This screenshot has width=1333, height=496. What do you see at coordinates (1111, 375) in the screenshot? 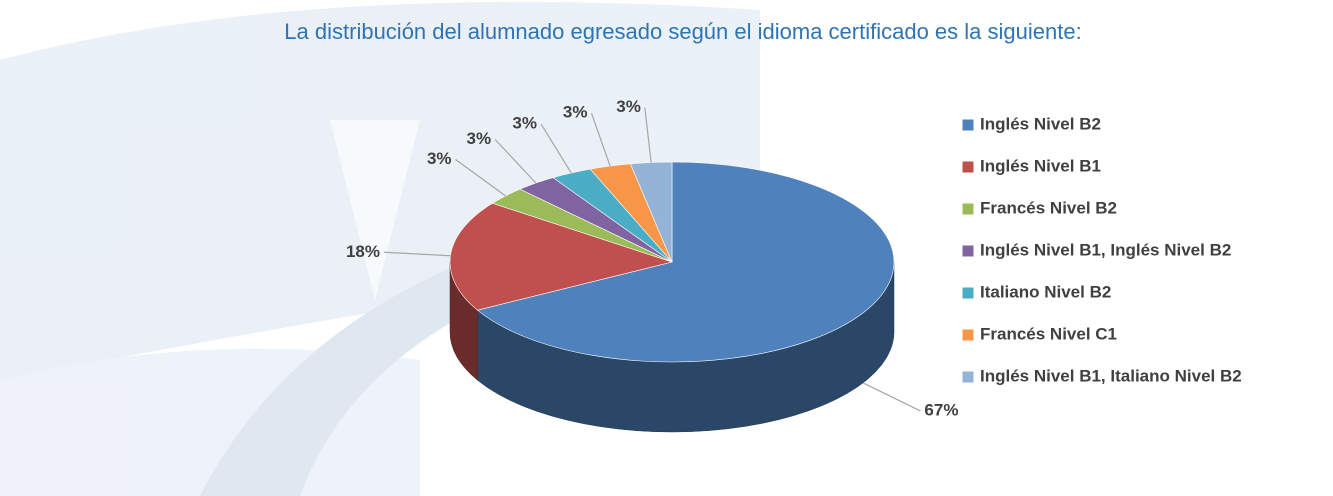
I see `legend-label: Inglés Nivel B1, Italiano Nivel B2` at bounding box center [1111, 375].